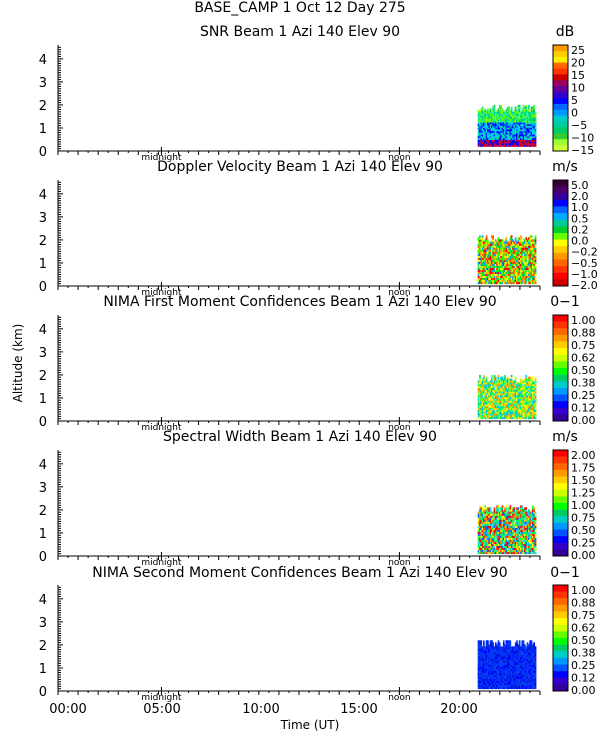 The image size is (600, 750). I want to click on time-marker-label: noon, so click(399, 563).